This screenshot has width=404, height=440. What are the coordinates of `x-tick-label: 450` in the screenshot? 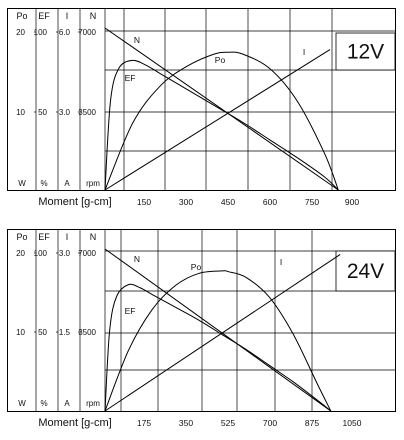 It's located at (228, 202).